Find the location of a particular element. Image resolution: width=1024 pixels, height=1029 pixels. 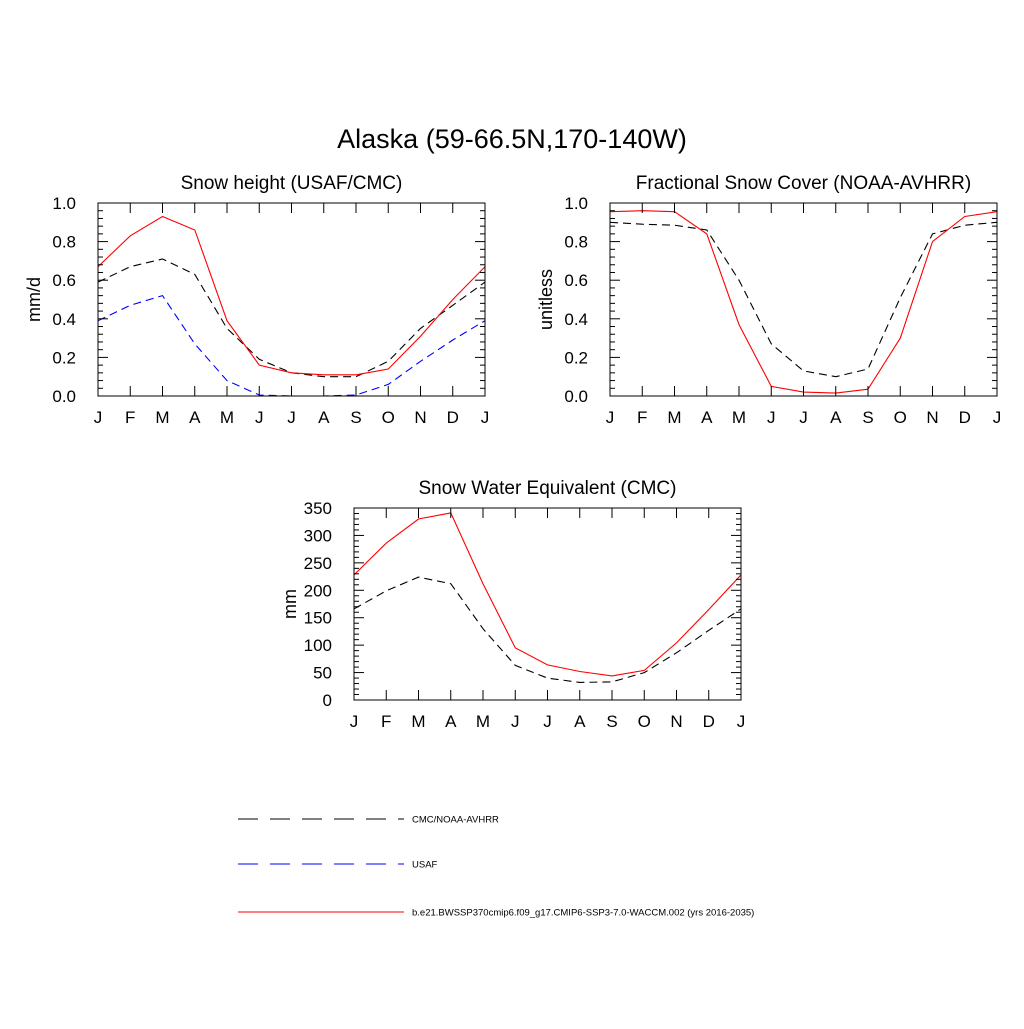

y-axis-label: mm is located at coordinates (290, 604).